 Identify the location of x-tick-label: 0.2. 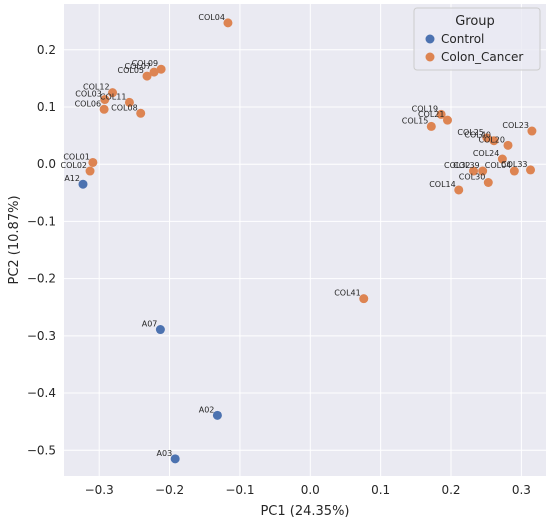
(450, 490).